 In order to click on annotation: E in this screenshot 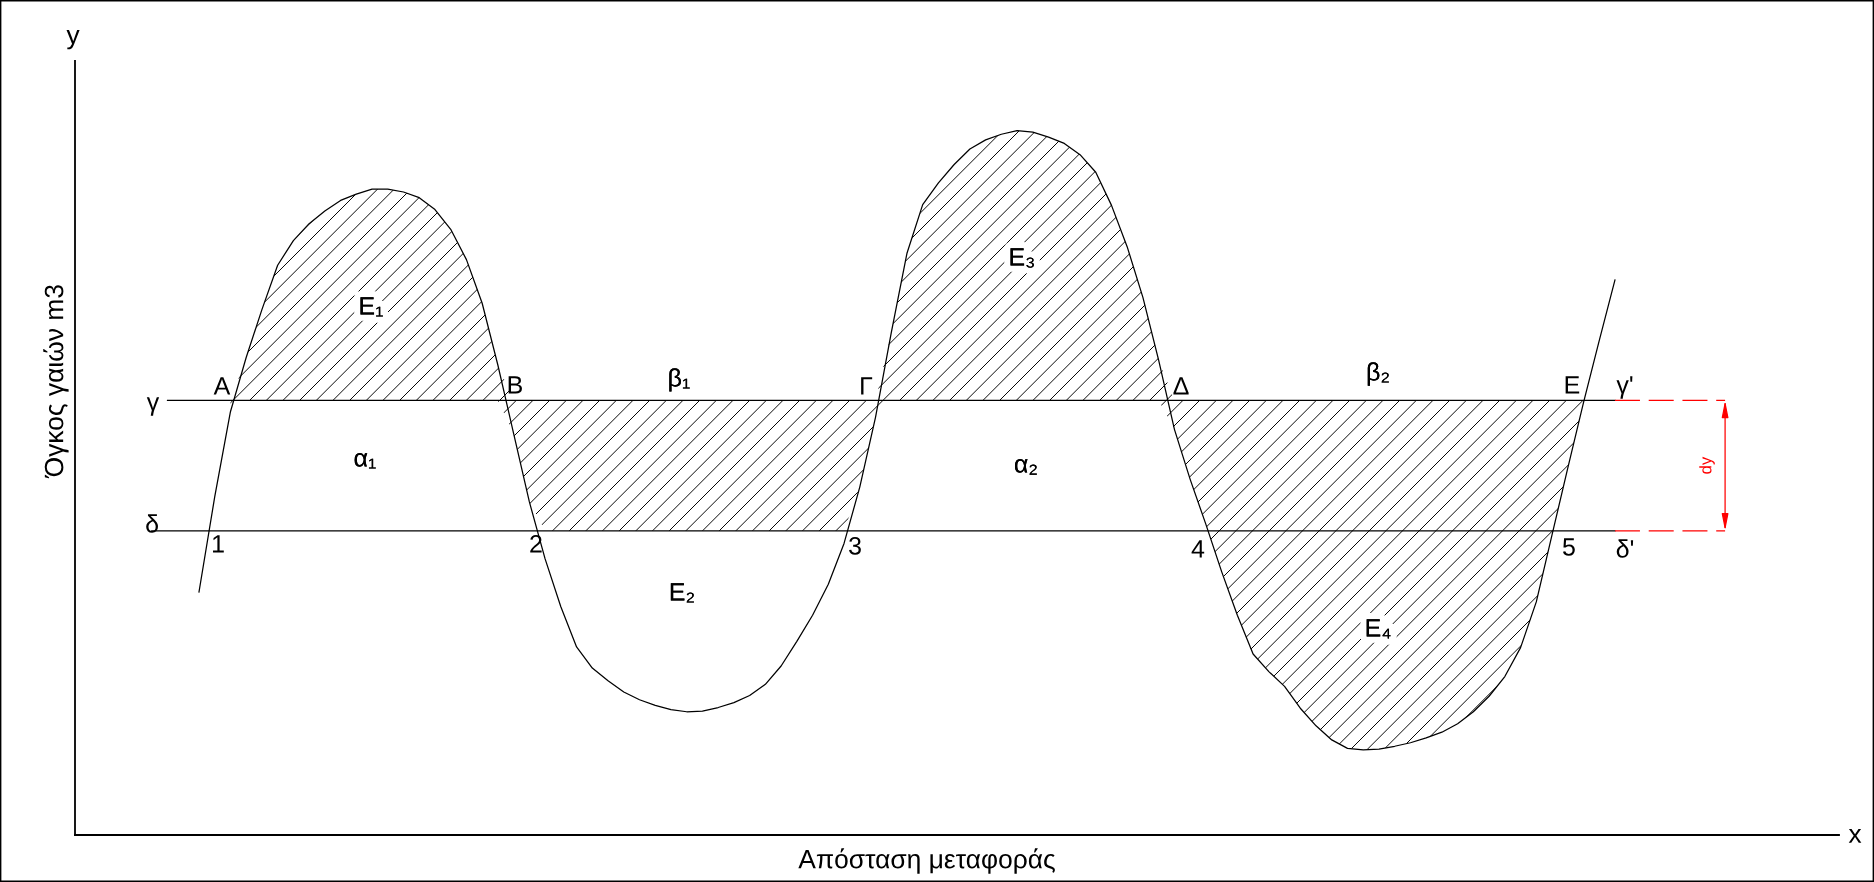, I will do `click(1572, 385)`.